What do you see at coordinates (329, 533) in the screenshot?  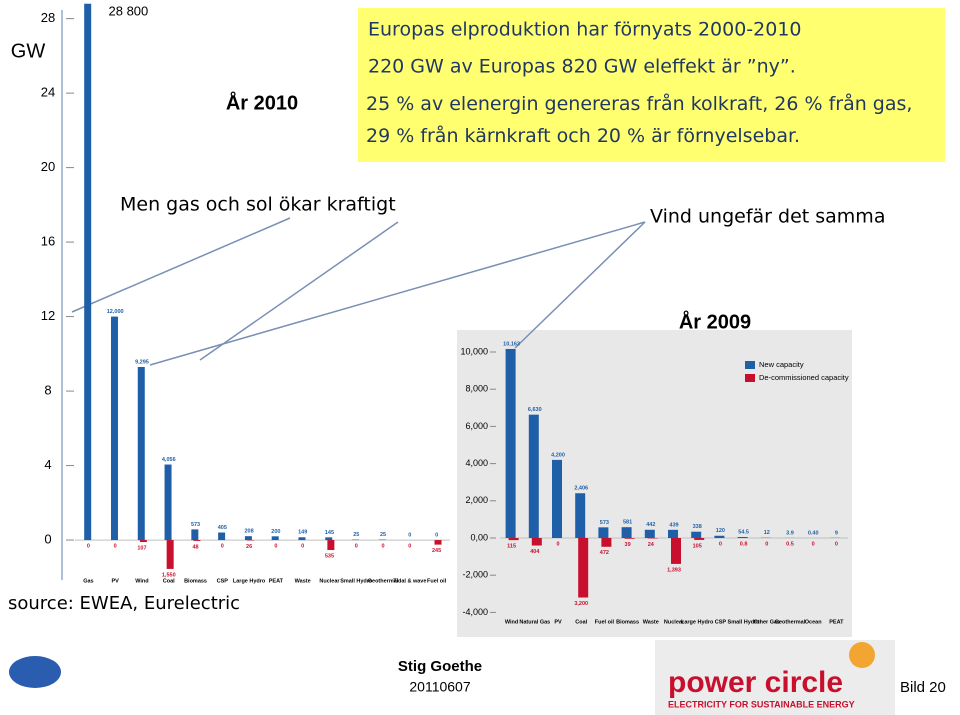 I see `data-label: 145` at bounding box center [329, 533].